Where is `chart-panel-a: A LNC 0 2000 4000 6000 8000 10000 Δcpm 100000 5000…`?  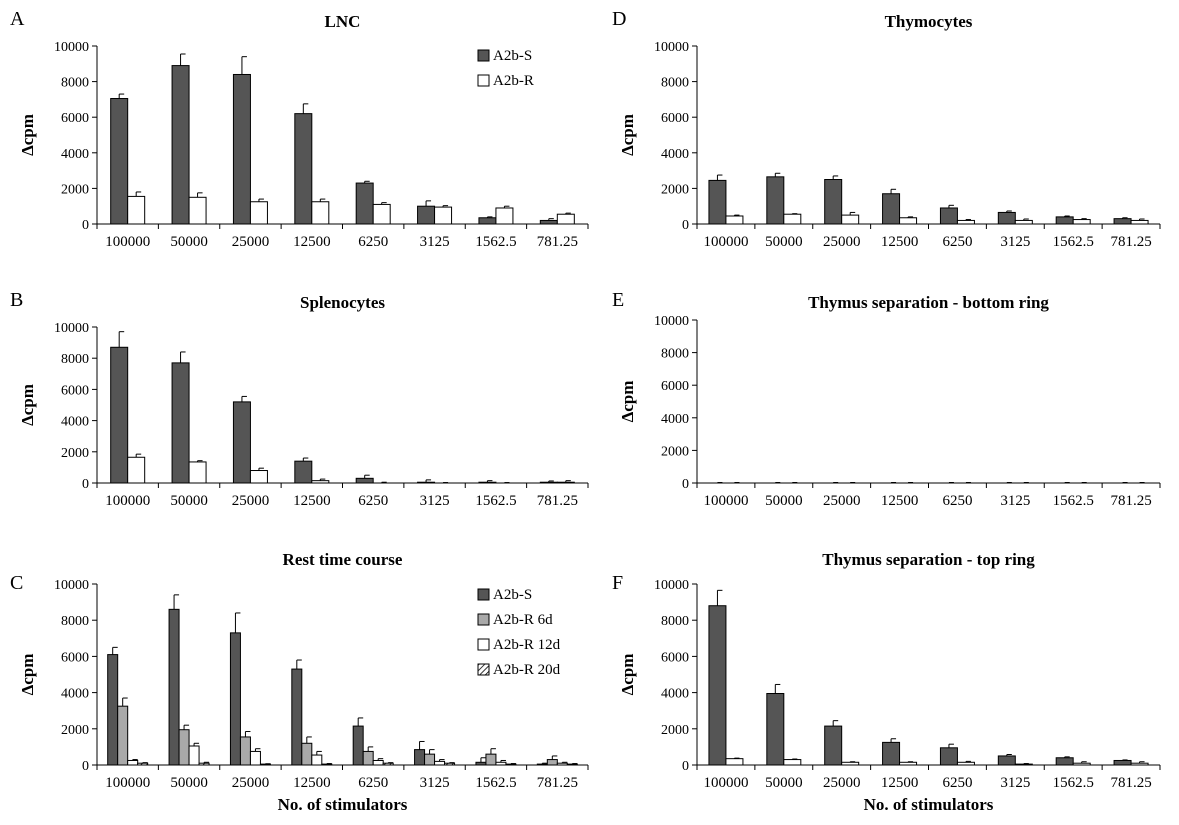 chart-panel-a: A LNC 0 2000 4000 6000 8000 10000 Δcpm 100000 5000… is located at coordinates (299, 129).